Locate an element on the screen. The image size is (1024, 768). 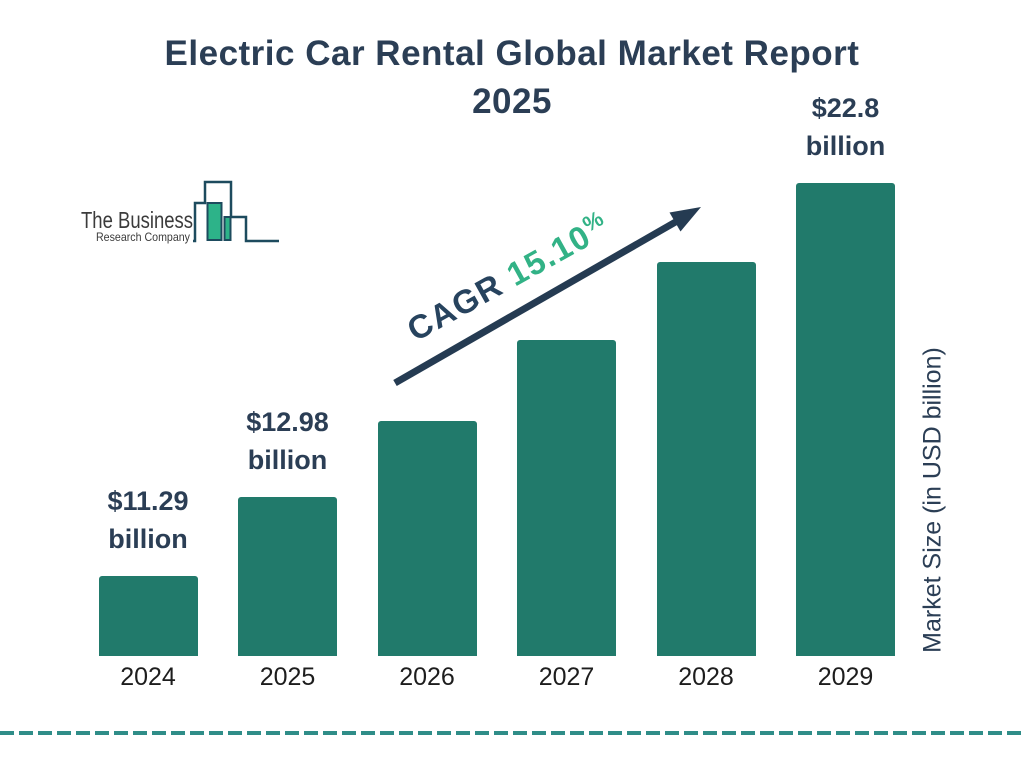
bar-2027 is located at coordinates (566, 498).